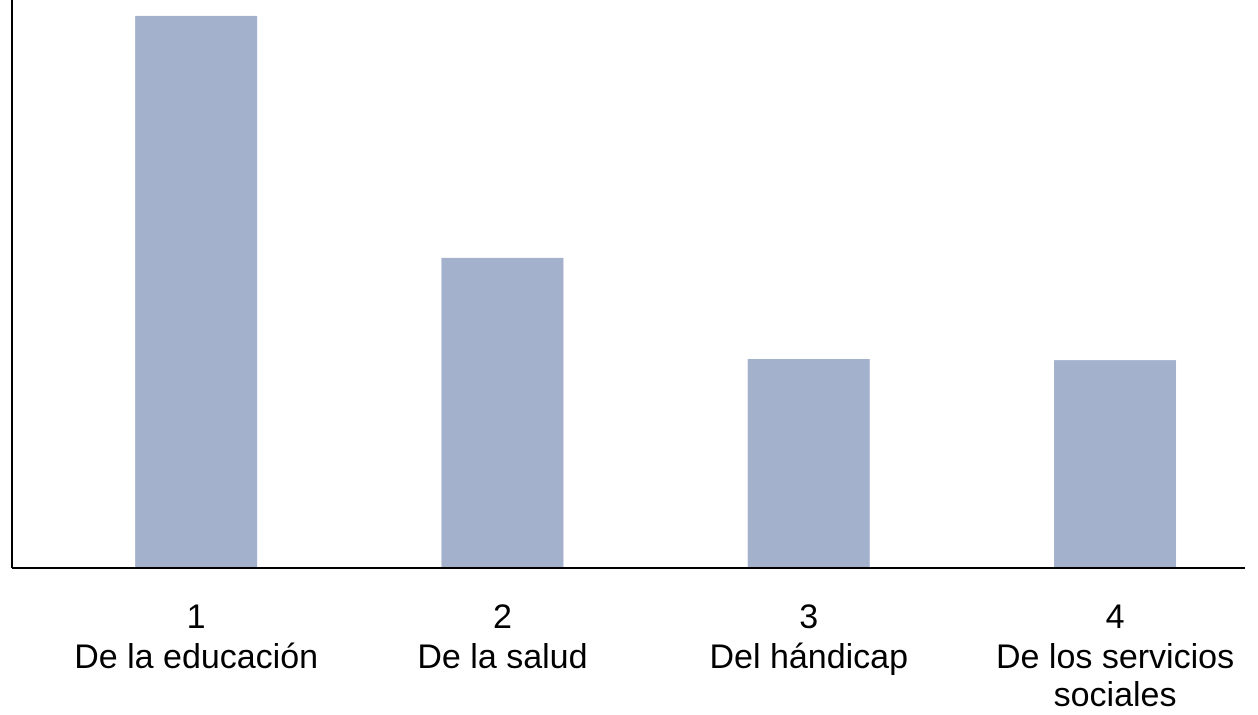  What do you see at coordinates (808, 657) in the screenshot?
I see `x-tick-label: Del hándicap` at bounding box center [808, 657].